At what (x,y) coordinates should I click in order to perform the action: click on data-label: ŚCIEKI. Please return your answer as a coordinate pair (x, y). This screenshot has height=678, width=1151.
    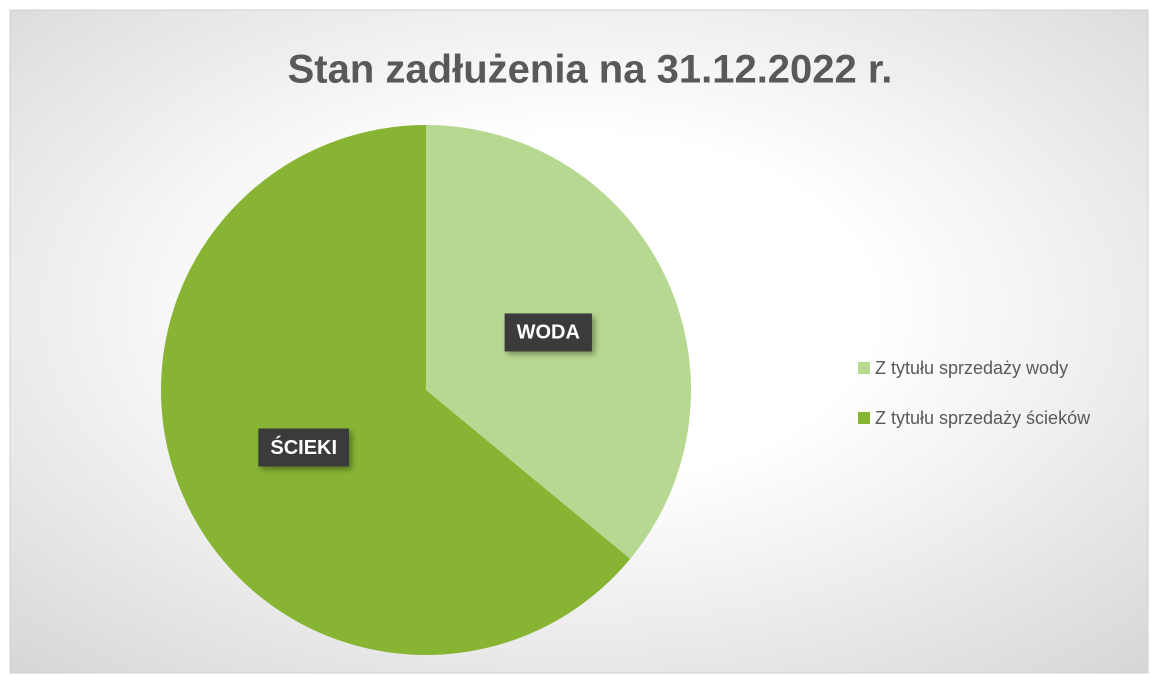
    Looking at the image, I should click on (303, 447).